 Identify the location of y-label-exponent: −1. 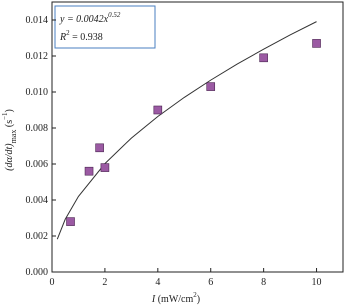
(5, 116).